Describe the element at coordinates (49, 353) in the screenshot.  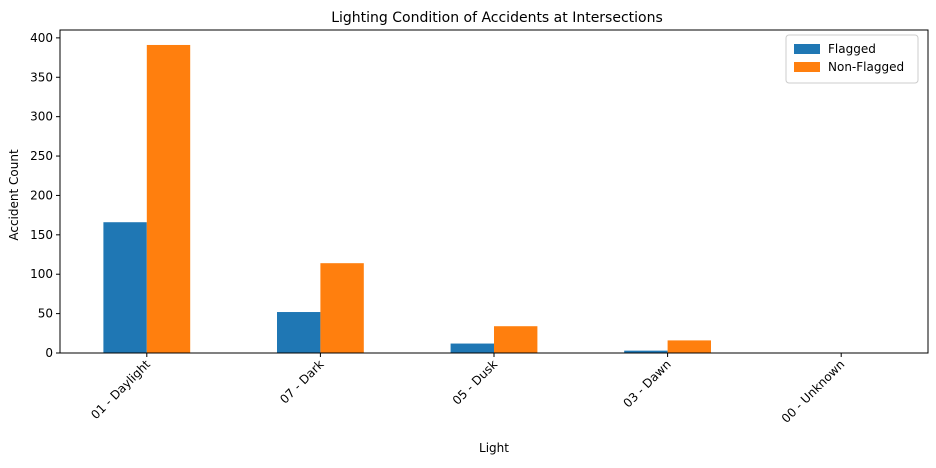
I see `y-tick-label: 0` at that location.